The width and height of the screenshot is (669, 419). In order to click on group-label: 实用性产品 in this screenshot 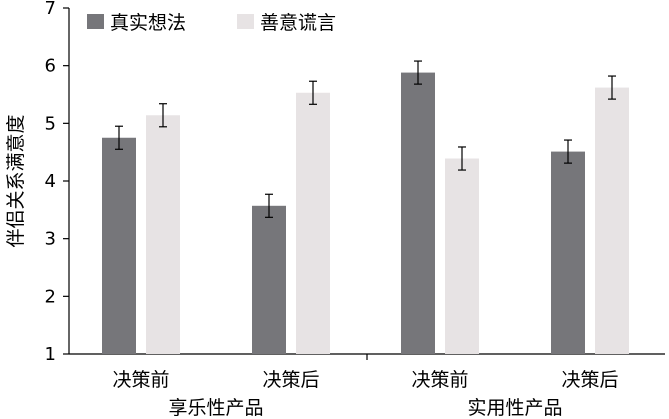, I will do `click(514, 408)`.